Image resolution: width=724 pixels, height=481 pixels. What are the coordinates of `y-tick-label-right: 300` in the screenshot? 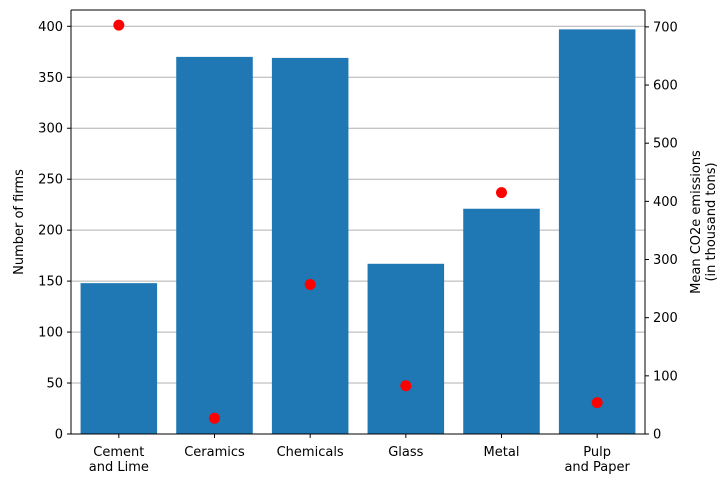 It's located at (665, 260).